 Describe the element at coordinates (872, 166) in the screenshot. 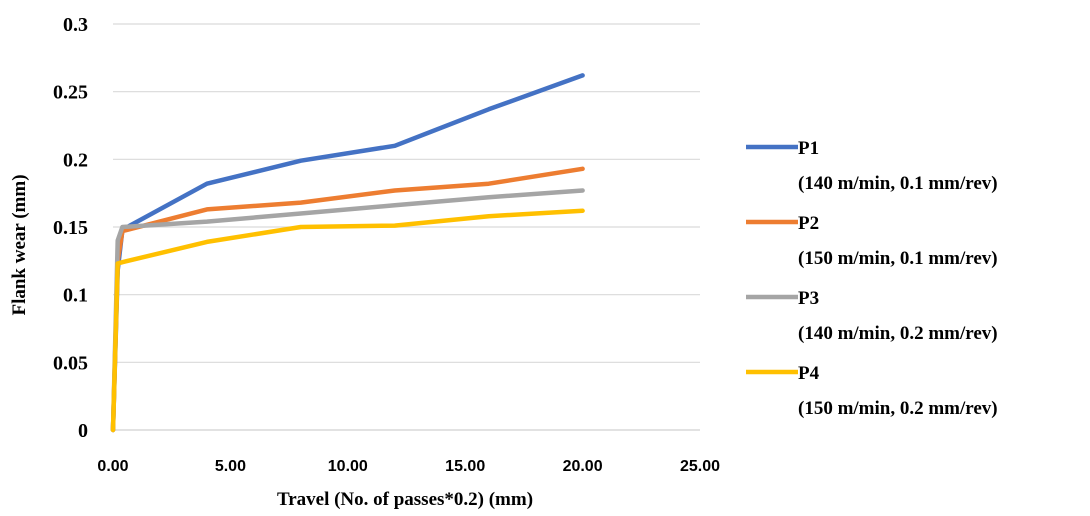

I see `legend-item-p1: P1 (140 m/min, 0.1 mm/rev)` at that location.